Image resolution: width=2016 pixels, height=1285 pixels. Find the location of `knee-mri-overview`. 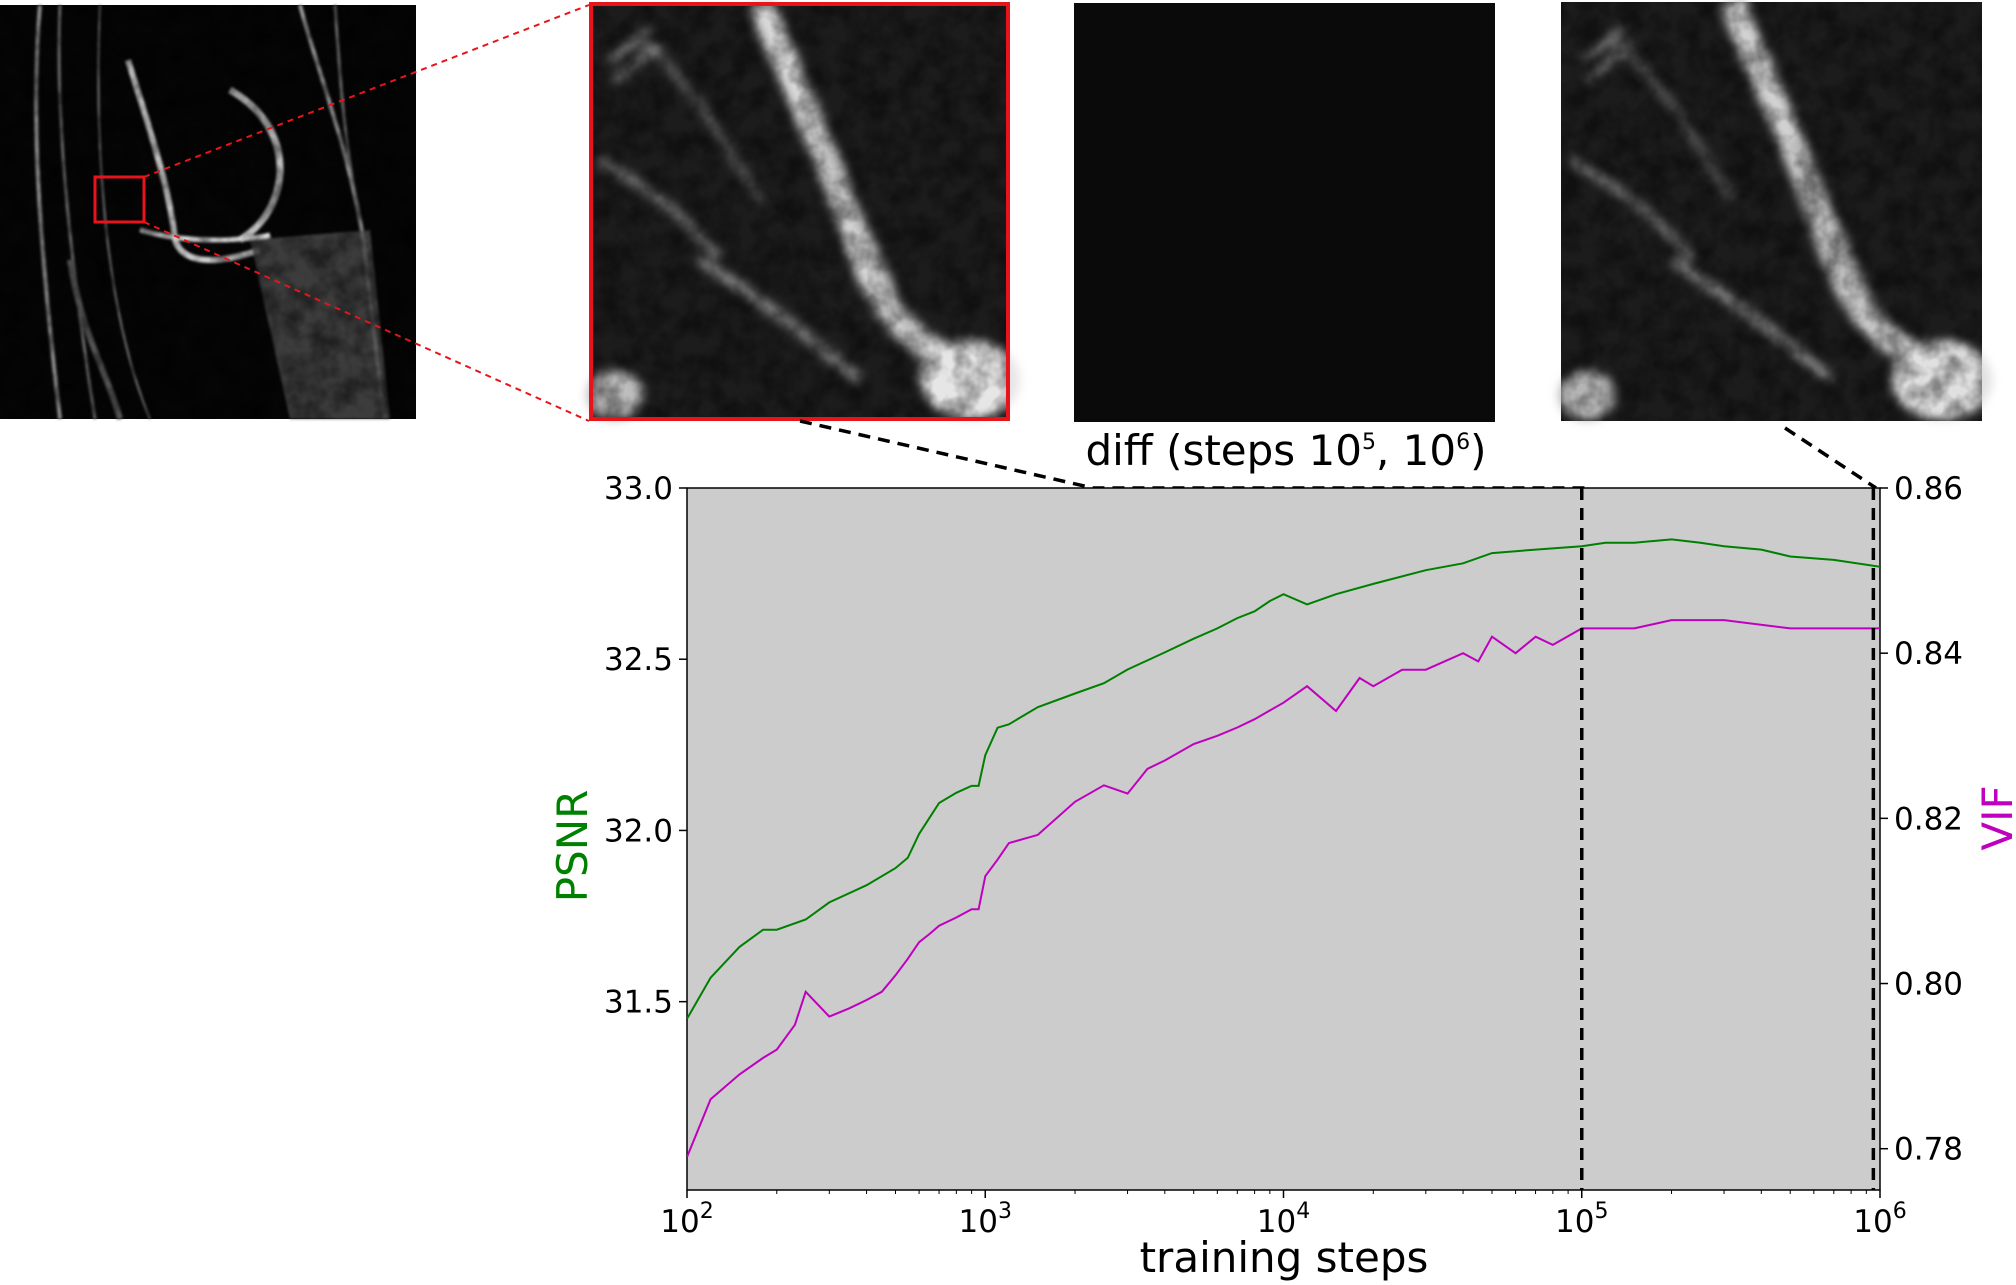

knee-mri-overview is located at coordinates (208, 212).